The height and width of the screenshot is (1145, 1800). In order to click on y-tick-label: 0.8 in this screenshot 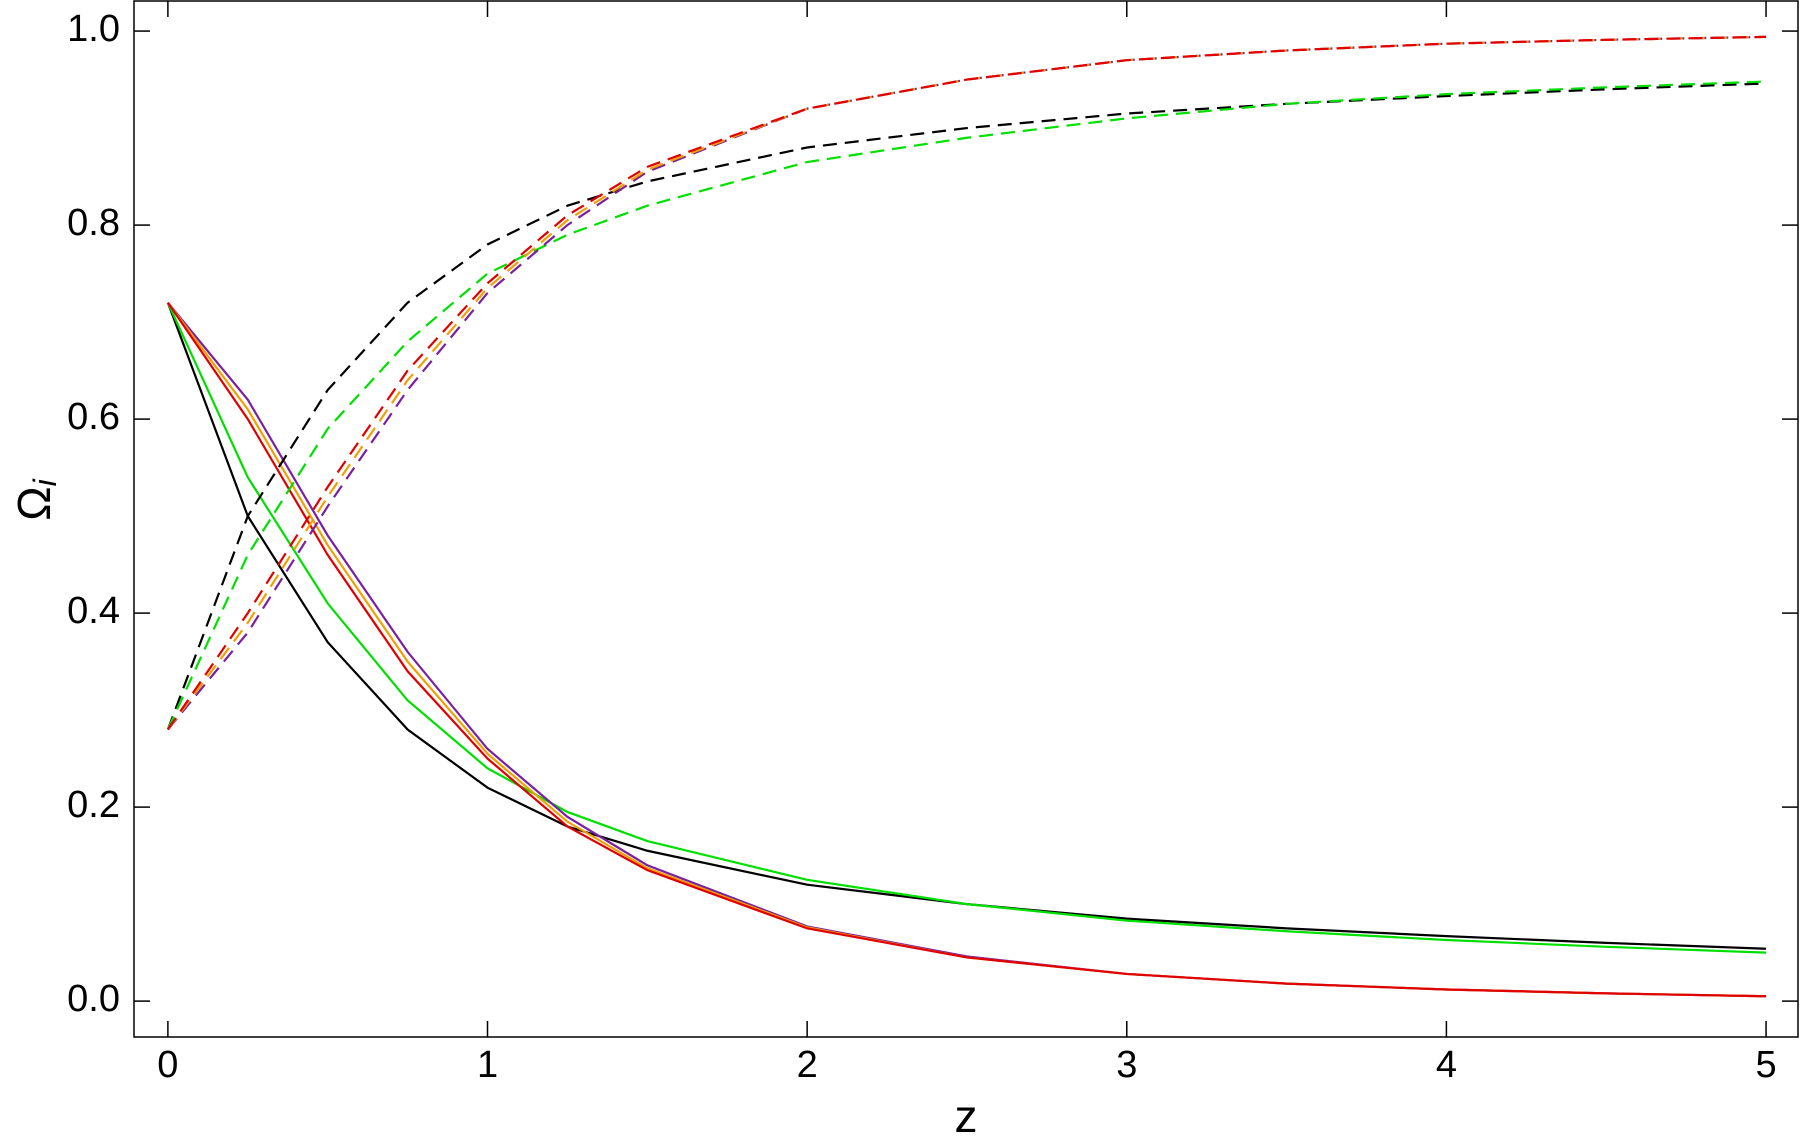, I will do `click(93, 223)`.